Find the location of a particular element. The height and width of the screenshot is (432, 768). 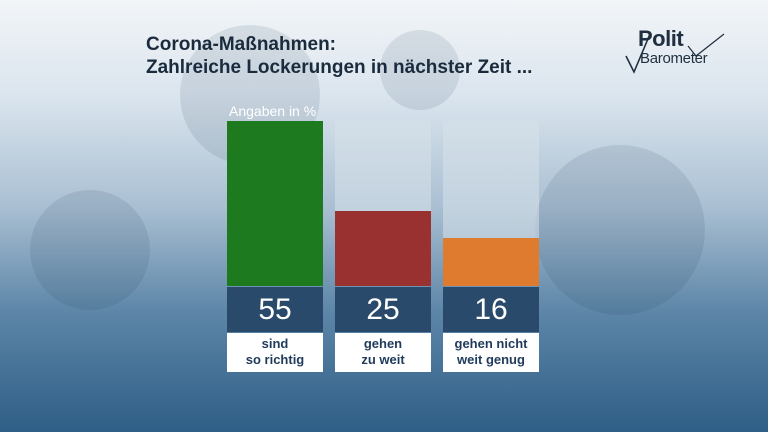

category-label-2-line2: zu weit is located at coordinates (383, 359).